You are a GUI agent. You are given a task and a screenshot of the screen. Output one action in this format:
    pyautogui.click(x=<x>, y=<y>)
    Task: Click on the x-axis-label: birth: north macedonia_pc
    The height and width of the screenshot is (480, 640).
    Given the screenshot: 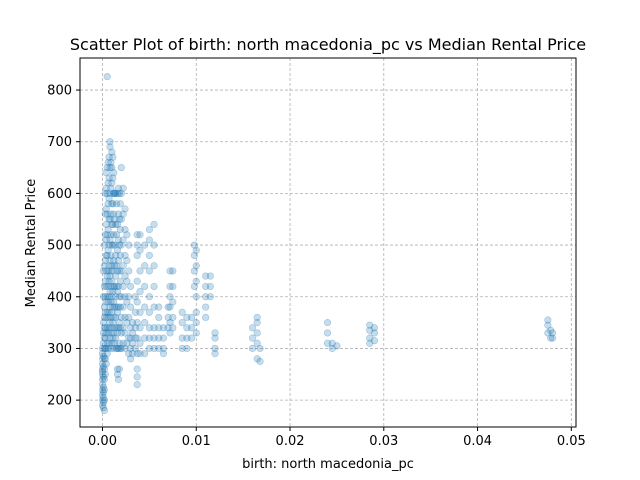 What is the action you would take?
    pyautogui.click(x=328, y=464)
    